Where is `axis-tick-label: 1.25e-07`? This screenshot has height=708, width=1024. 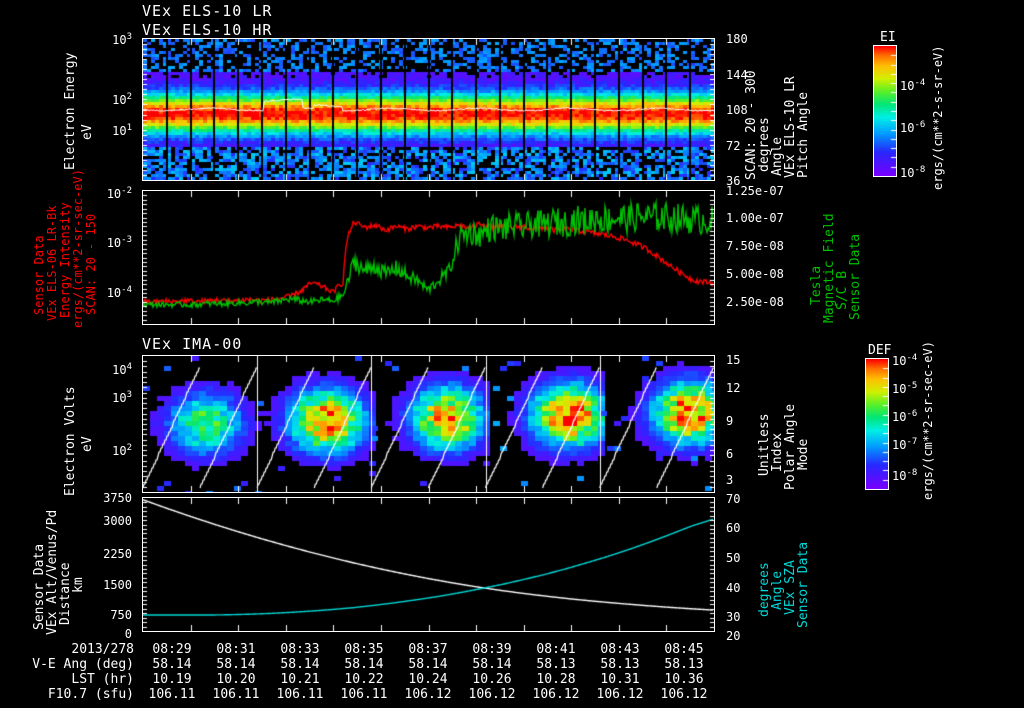 axis-tick-label: 1.25e-07 is located at coordinates (755, 191).